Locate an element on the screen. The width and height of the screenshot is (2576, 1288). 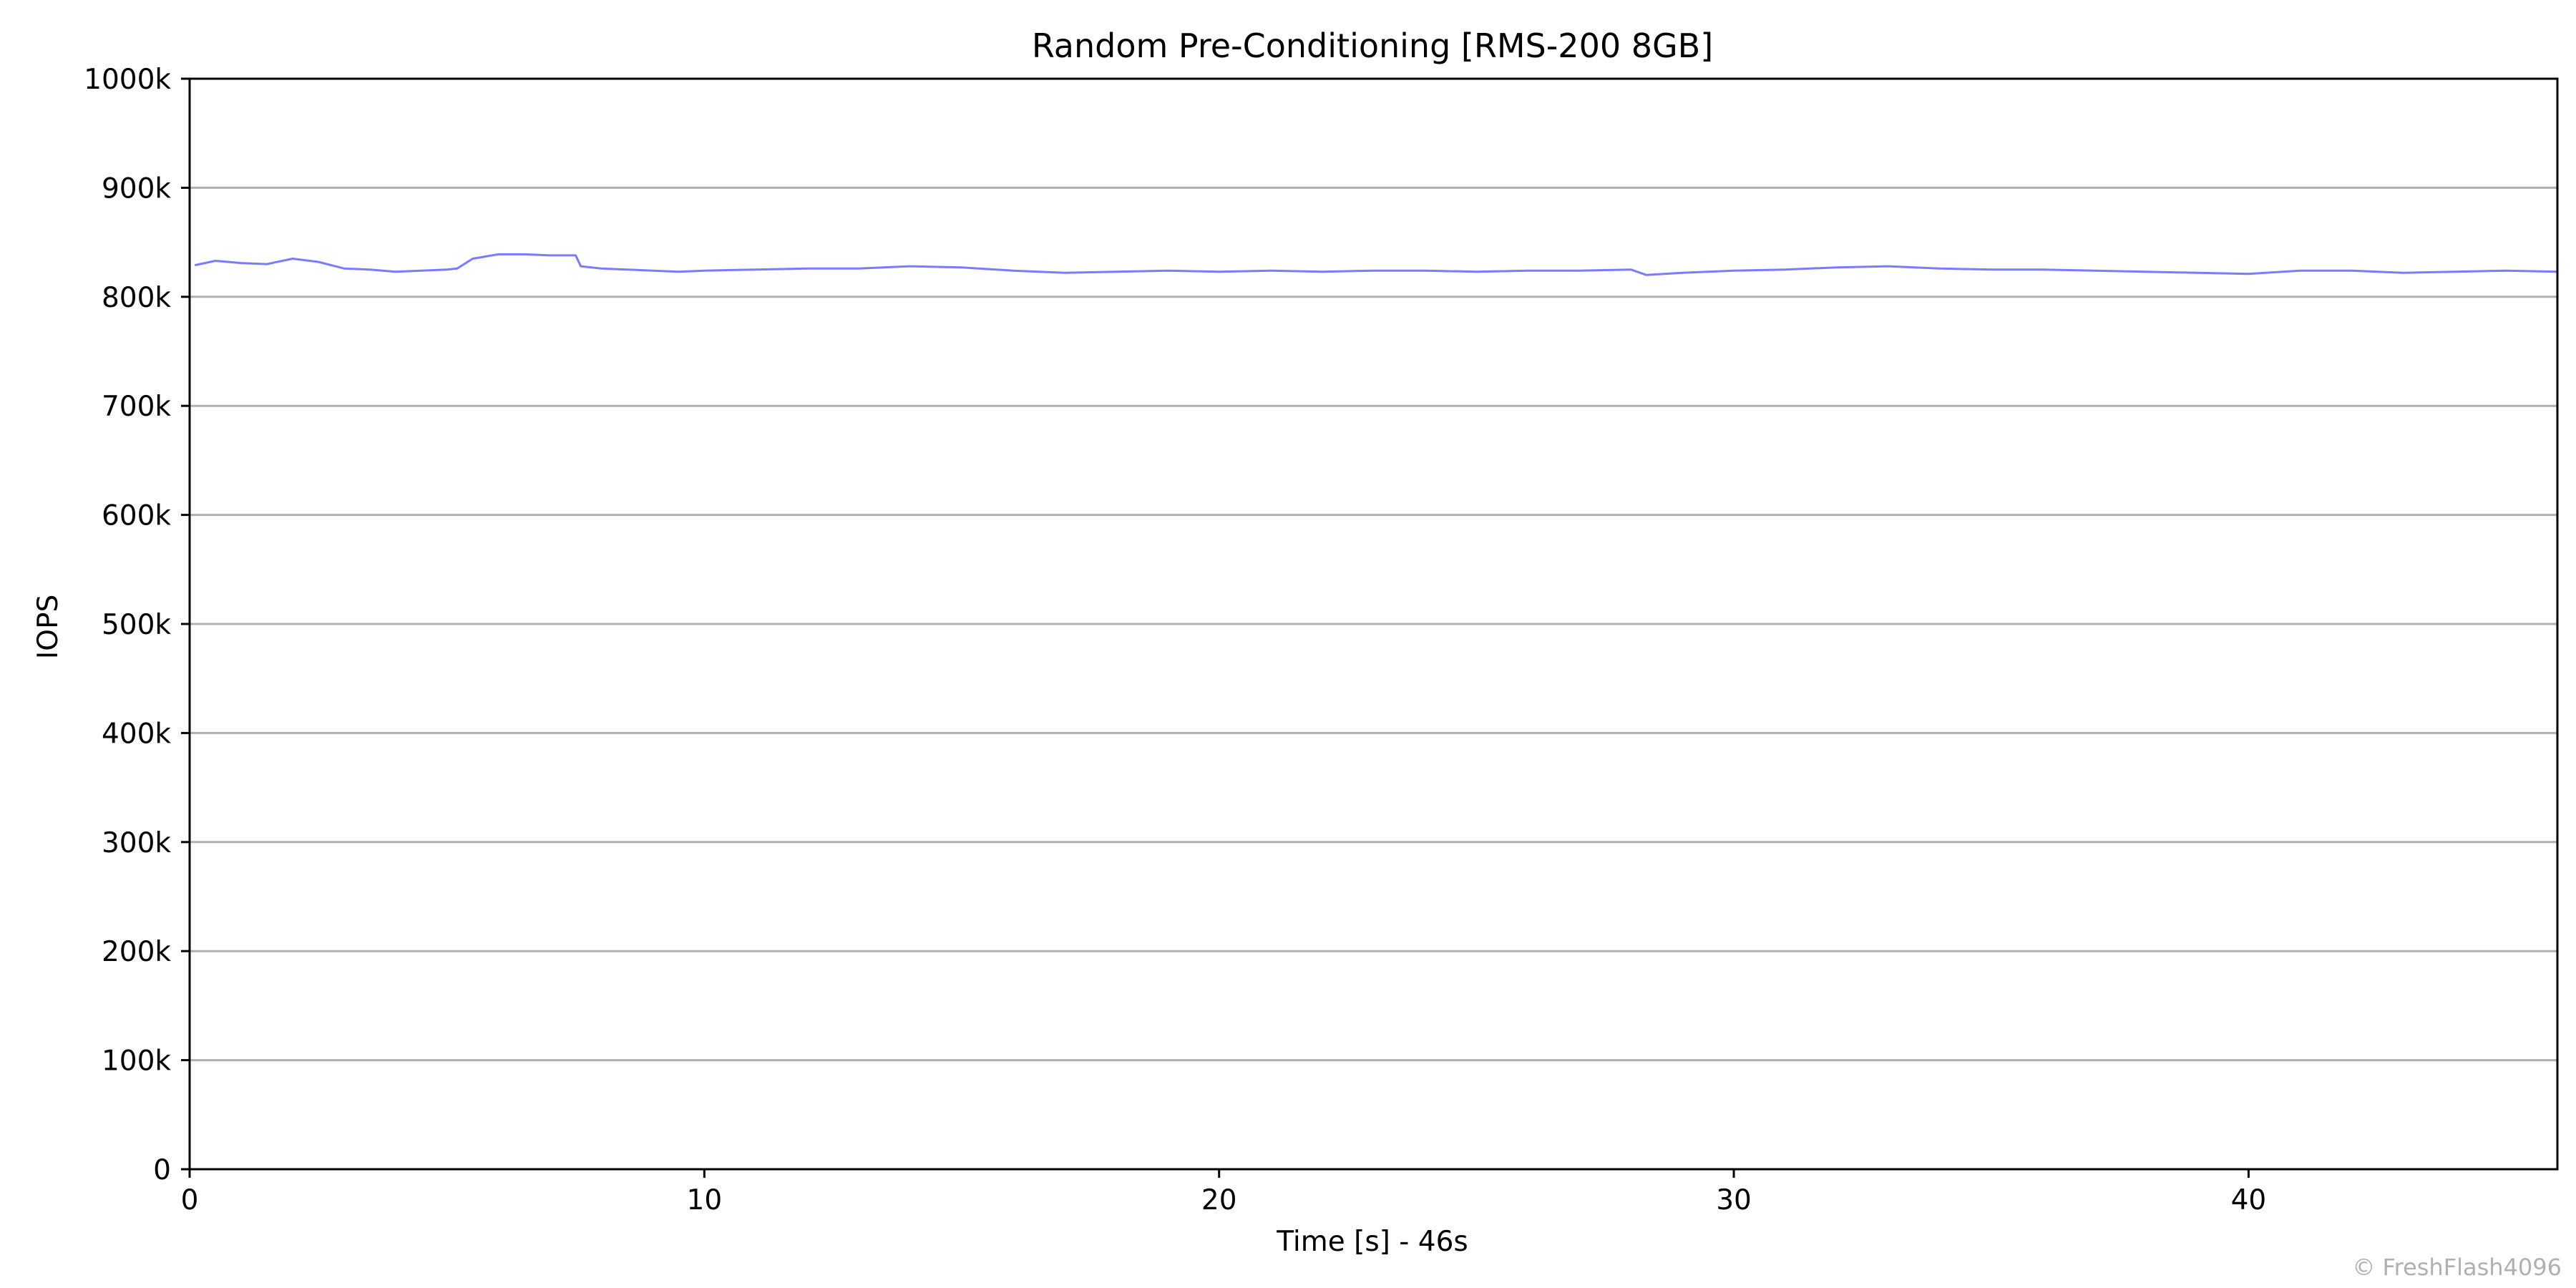
watermark: © FreshFlash4096 is located at coordinates (2457, 1267).